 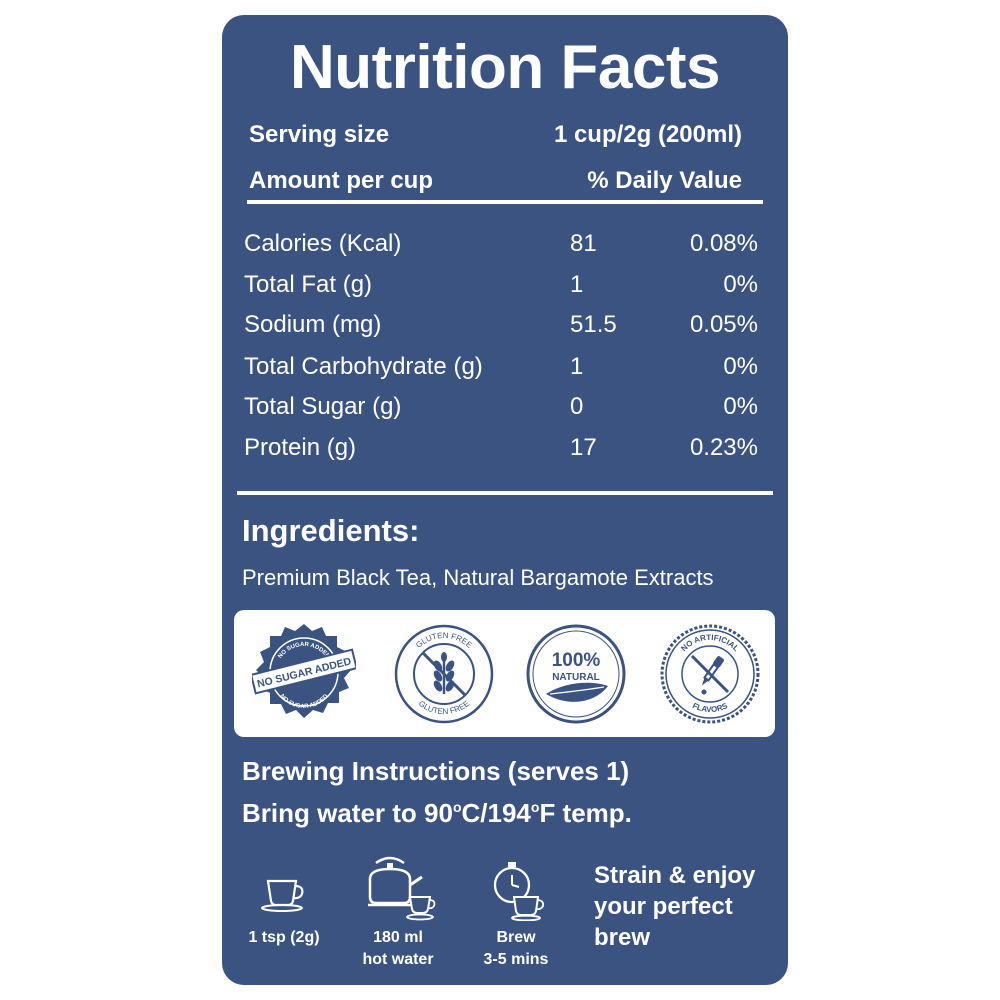 I want to click on nutrient-amount: 17, so click(x=583, y=447).